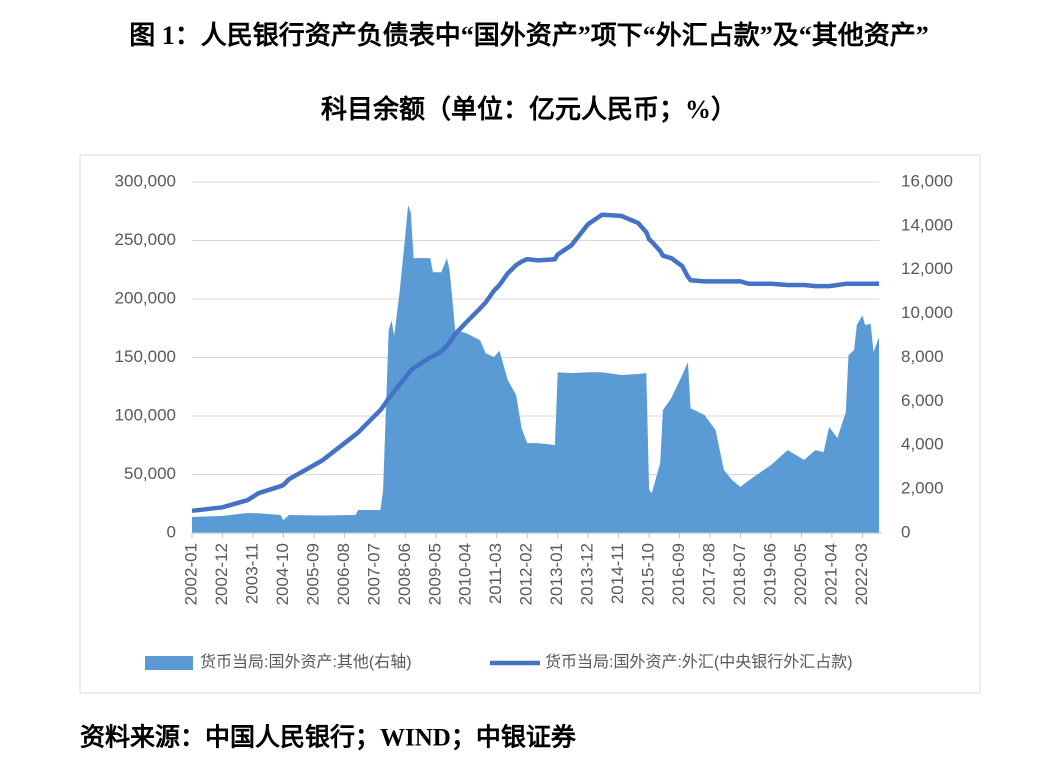 The width and height of the screenshot is (1059, 784). Describe the element at coordinates (404, 574) in the screenshot. I see `x-tick-label: 2008-06` at that location.